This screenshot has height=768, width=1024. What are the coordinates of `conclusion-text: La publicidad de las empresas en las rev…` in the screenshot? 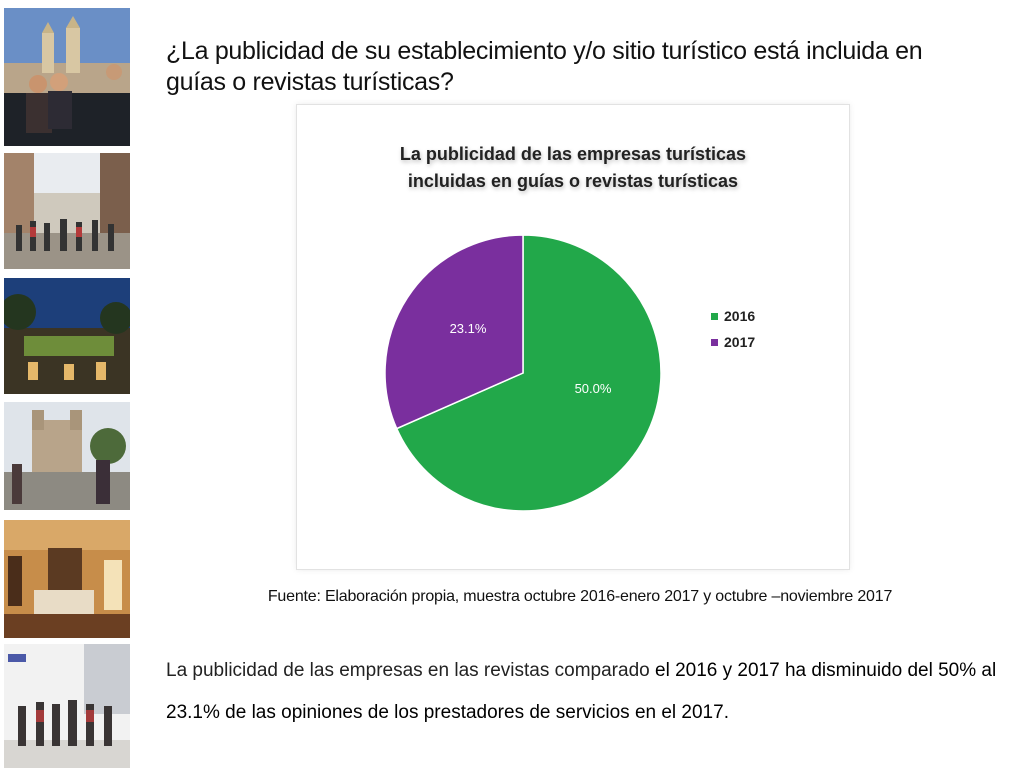 It's located at (586, 692).